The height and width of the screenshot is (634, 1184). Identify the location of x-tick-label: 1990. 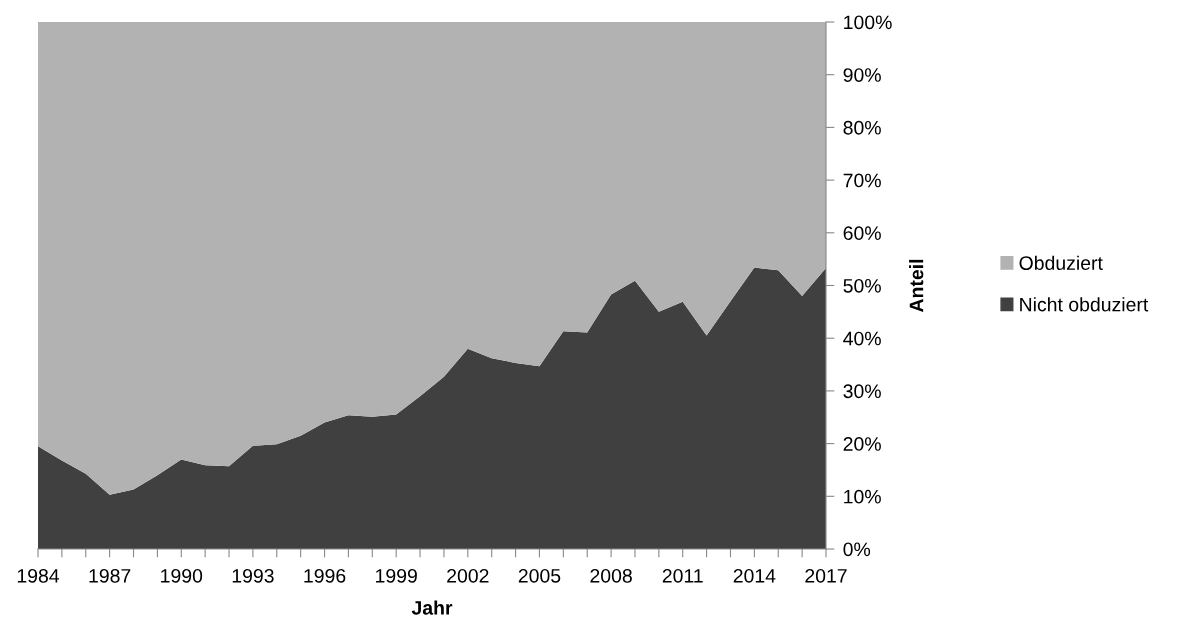
(182, 575).